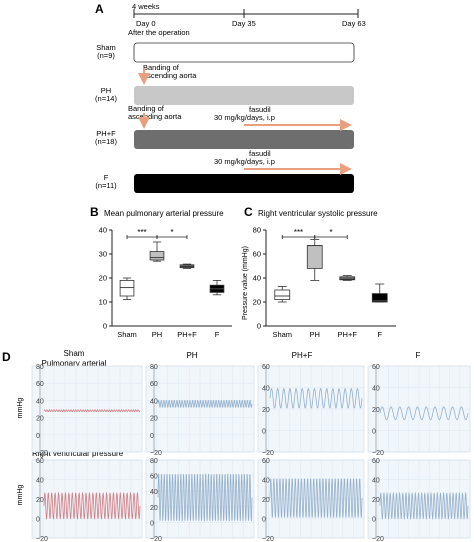  What do you see at coordinates (106, 47) in the screenshot?
I see `group-name: Sham` at bounding box center [106, 47].